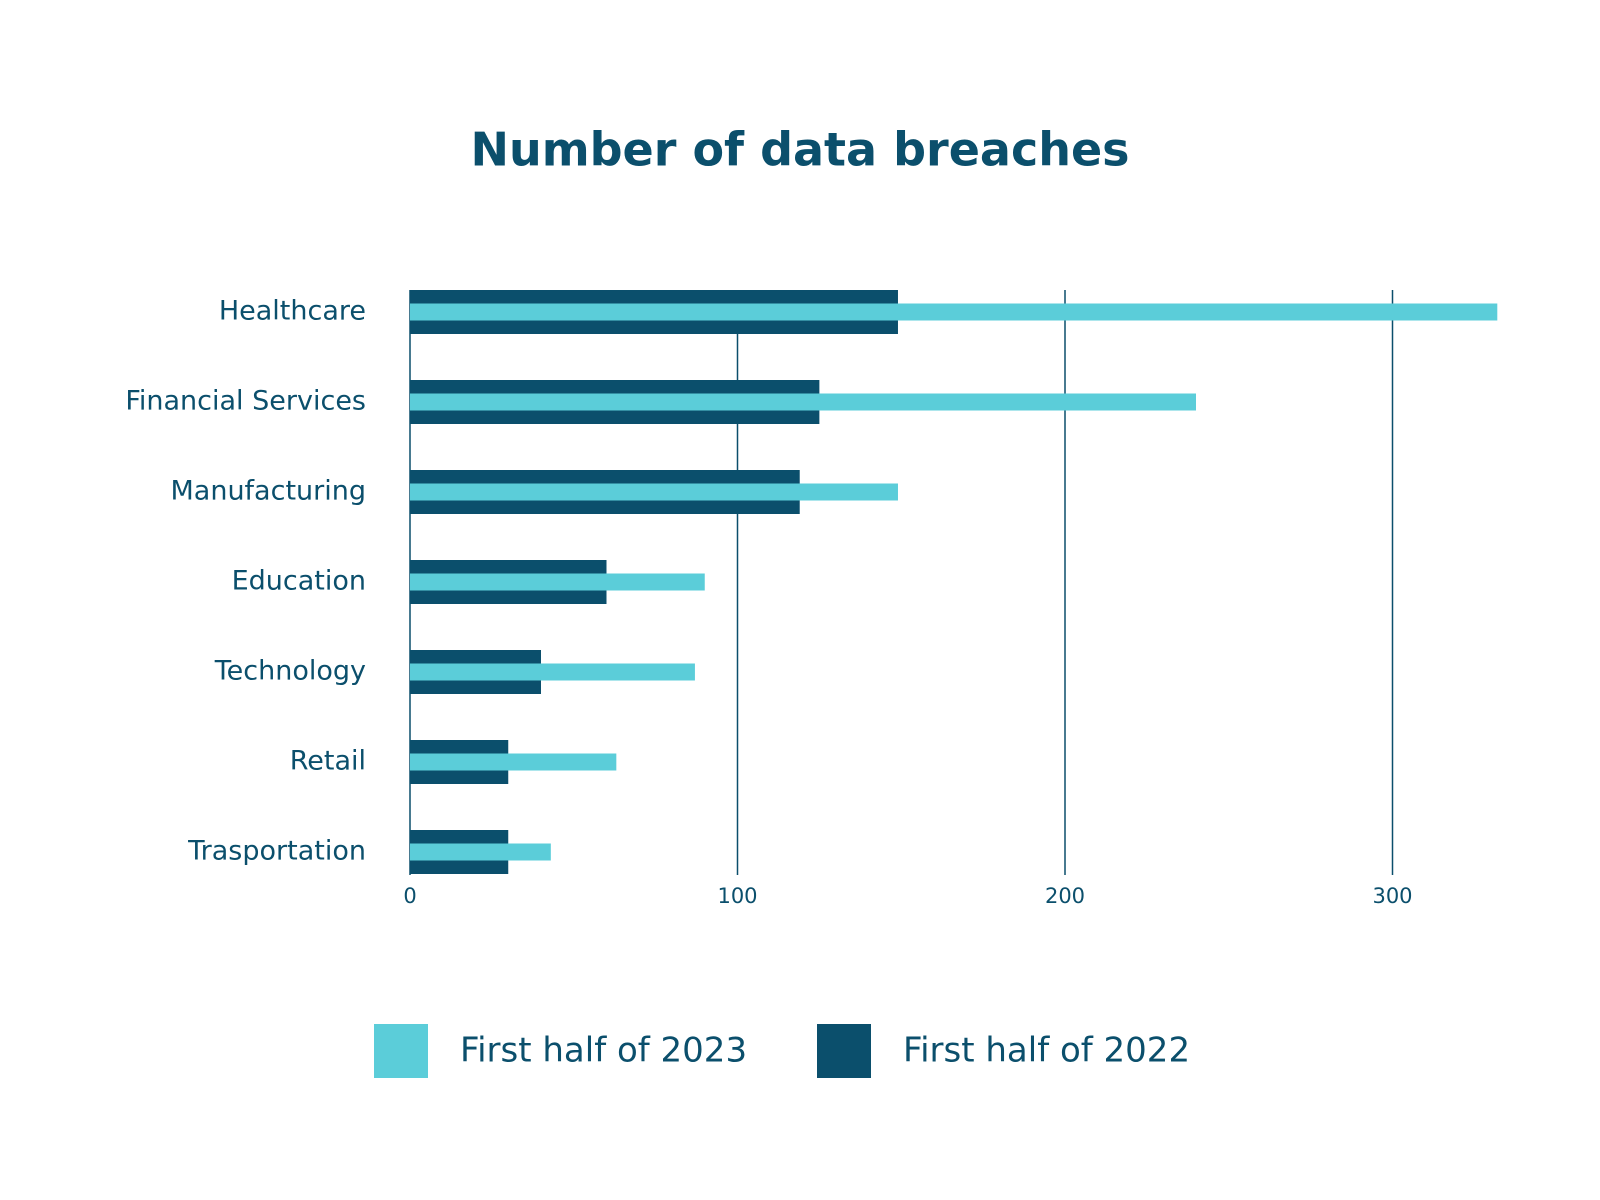 The image size is (1600, 1200). What do you see at coordinates (299, 581) in the screenshot?
I see `y-tick-label: Education` at bounding box center [299, 581].